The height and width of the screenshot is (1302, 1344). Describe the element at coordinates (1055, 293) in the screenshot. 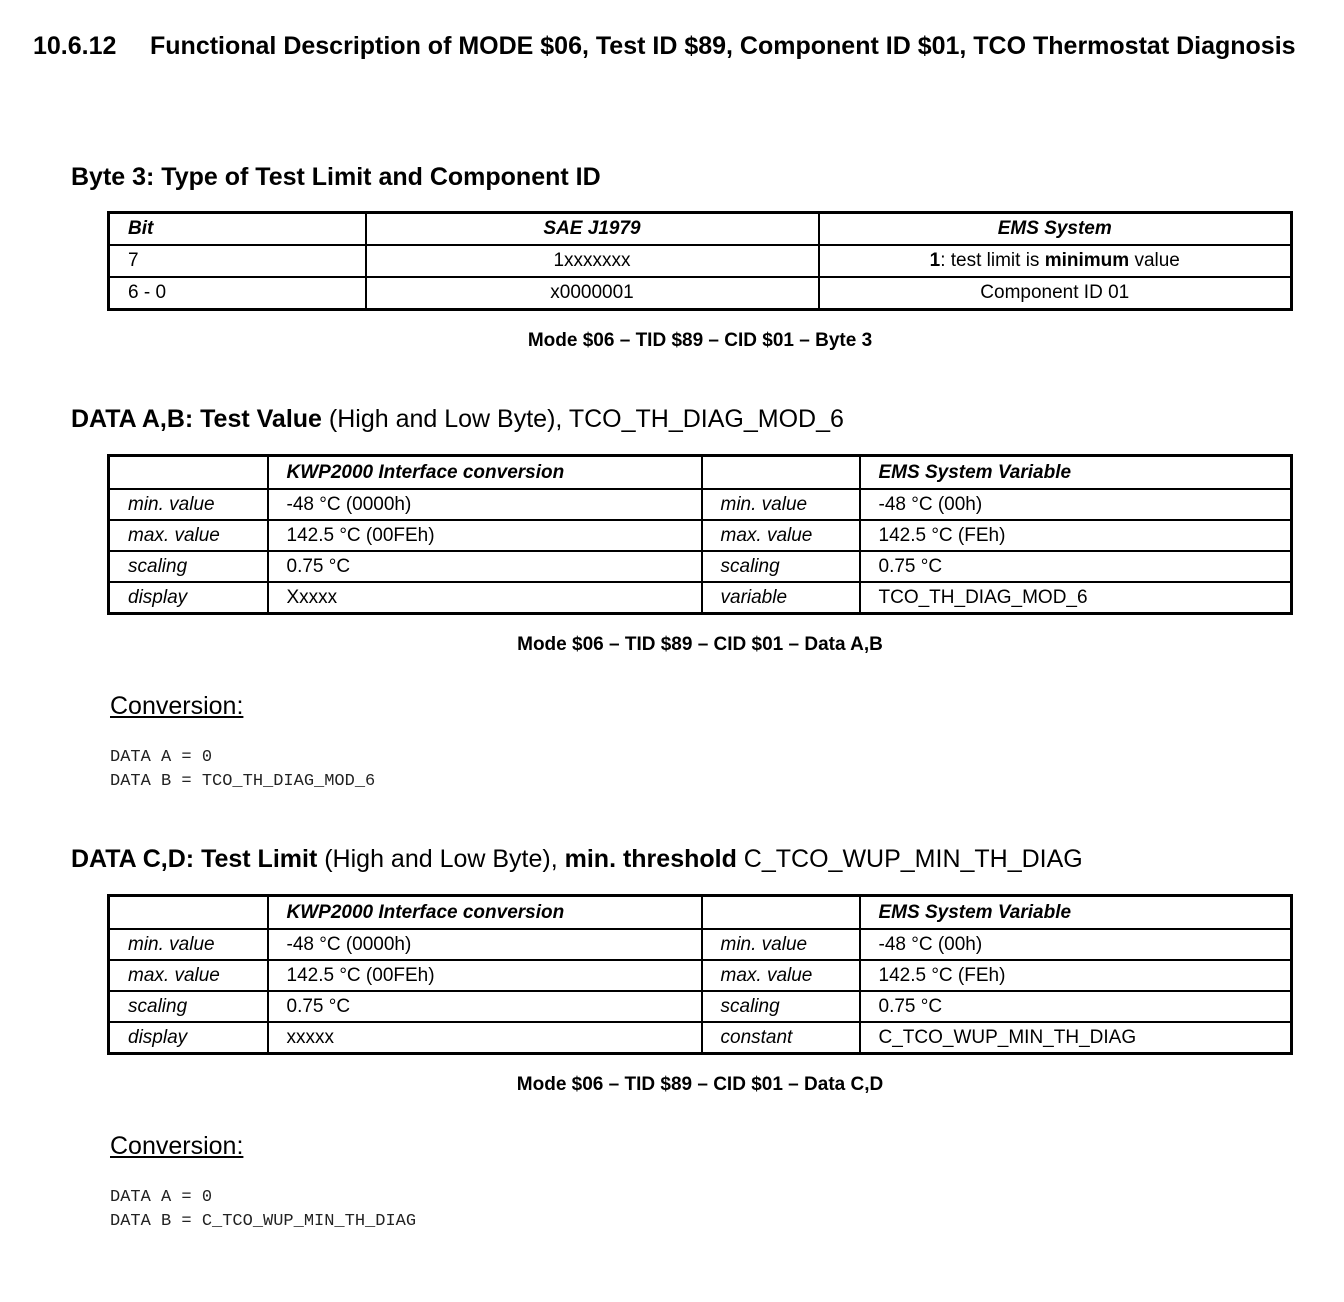

I see `ems-cell: Component ID 01` at that location.